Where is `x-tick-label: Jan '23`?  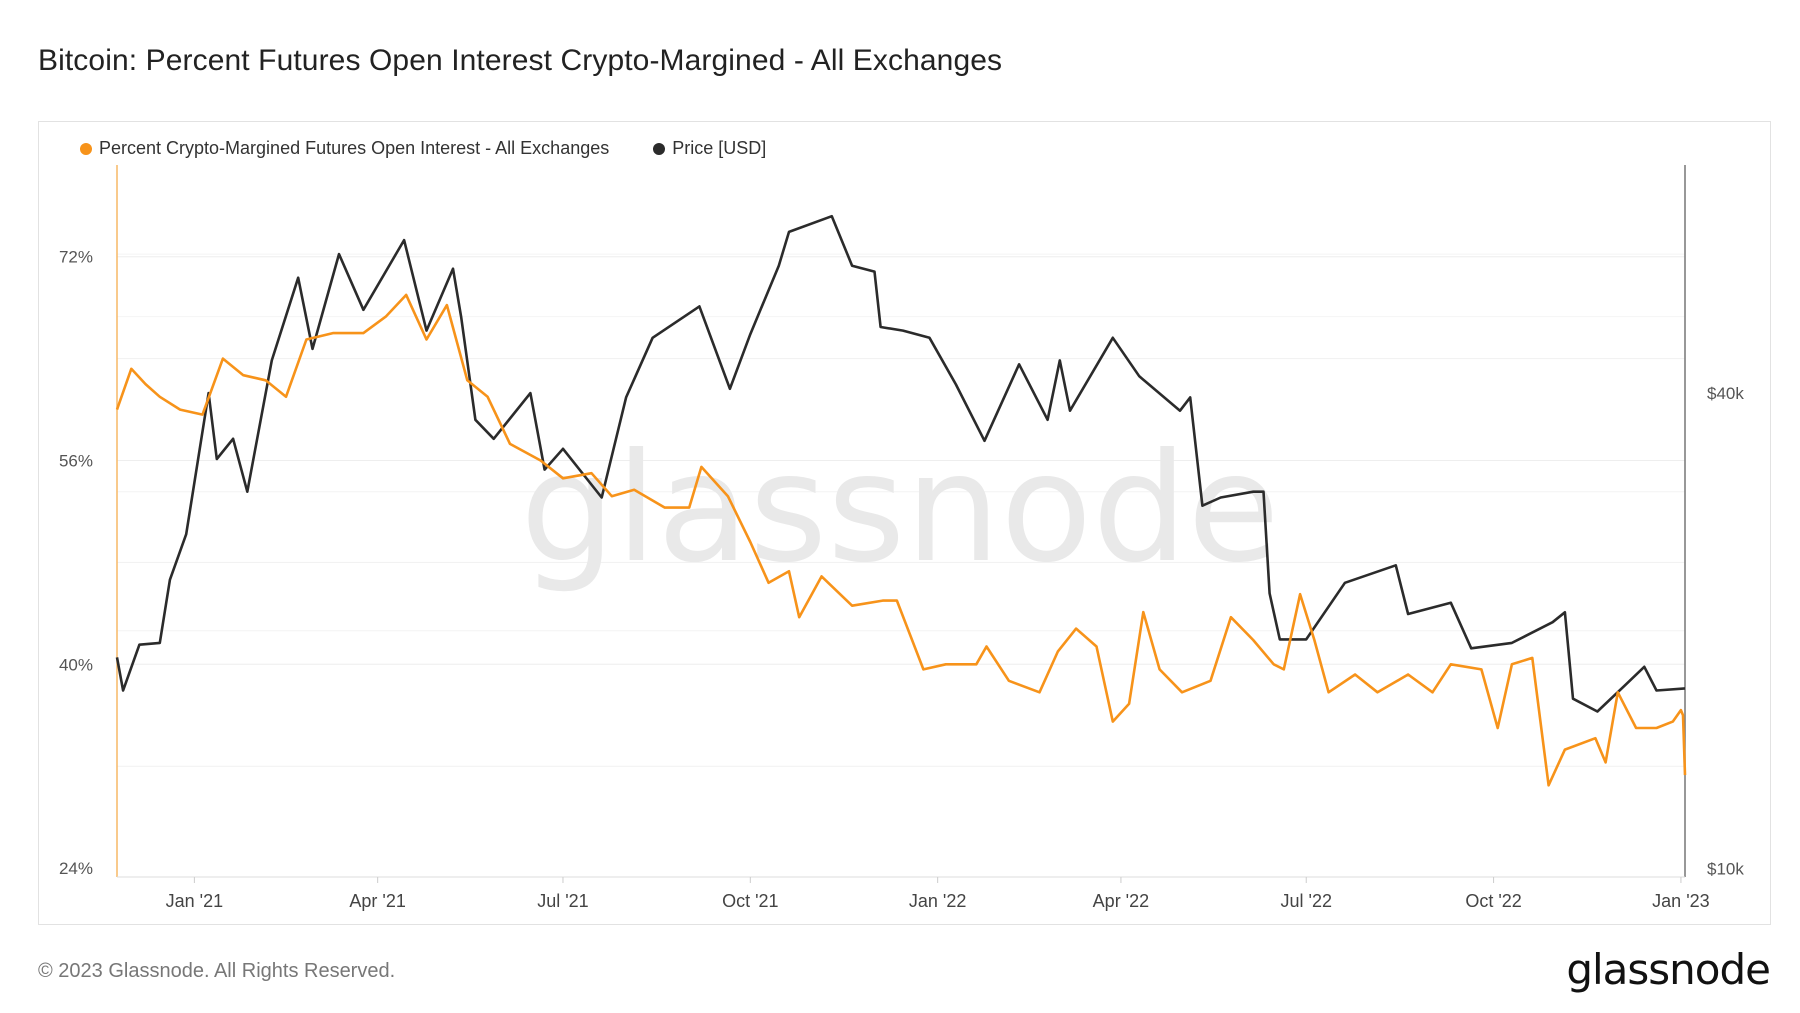 x-tick-label: Jan '23 is located at coordinates (1680, 901).